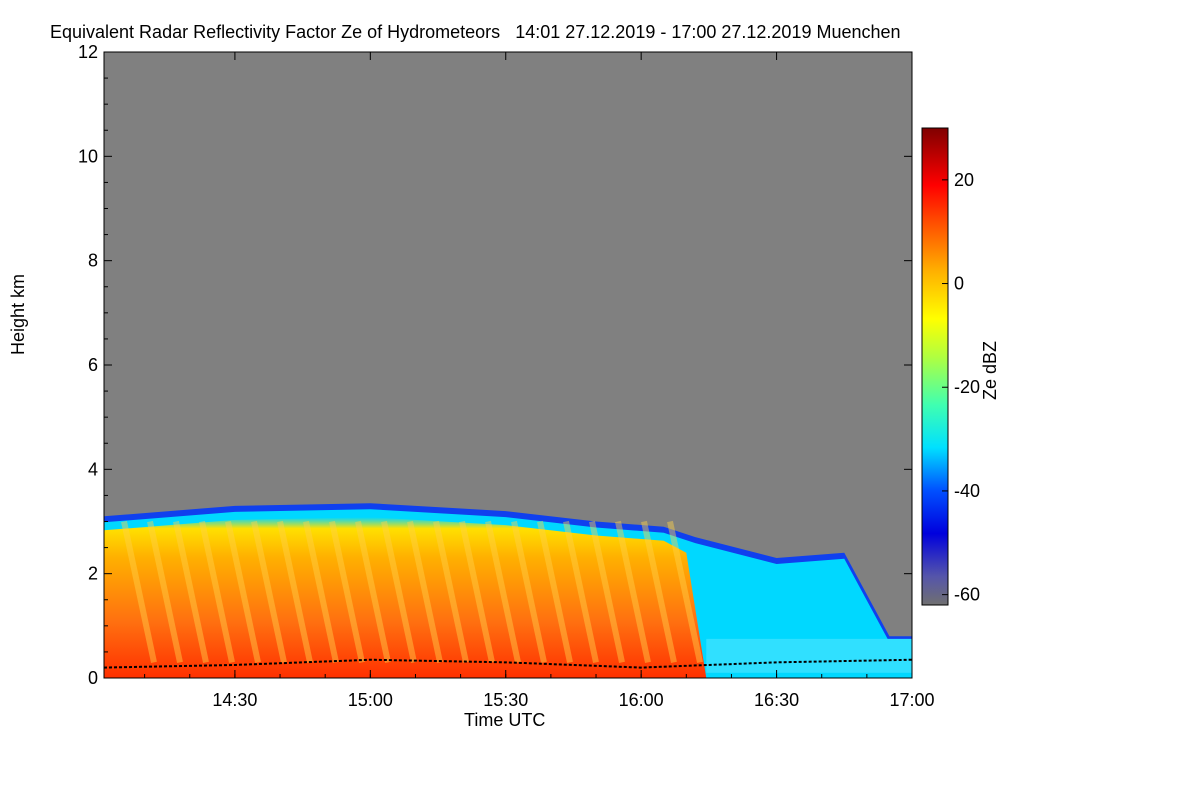 This screenshot has width=1200, height=800. Describe the element at coordinates (935, 366) in the screenshot. I see `colorbar` at that location.